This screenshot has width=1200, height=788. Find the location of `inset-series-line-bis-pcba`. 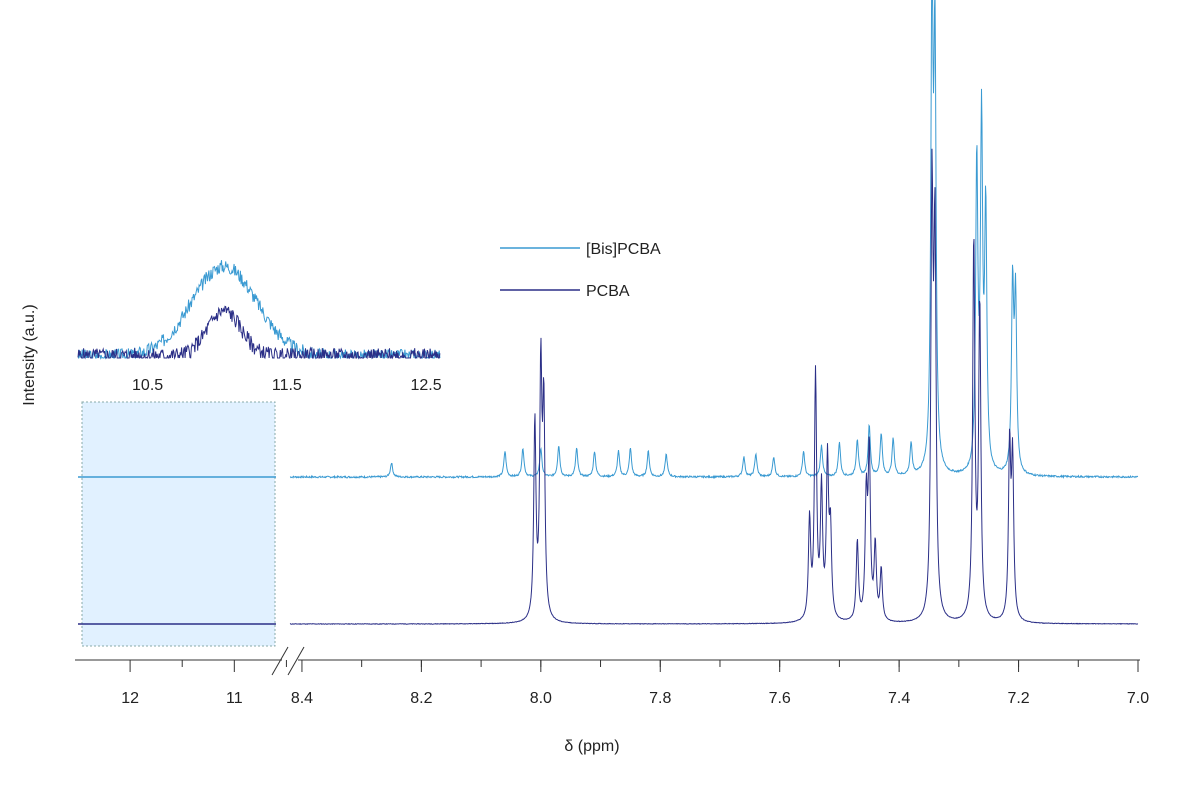

inset-series-line-bis-pcba is located at coordinates (259, 310).